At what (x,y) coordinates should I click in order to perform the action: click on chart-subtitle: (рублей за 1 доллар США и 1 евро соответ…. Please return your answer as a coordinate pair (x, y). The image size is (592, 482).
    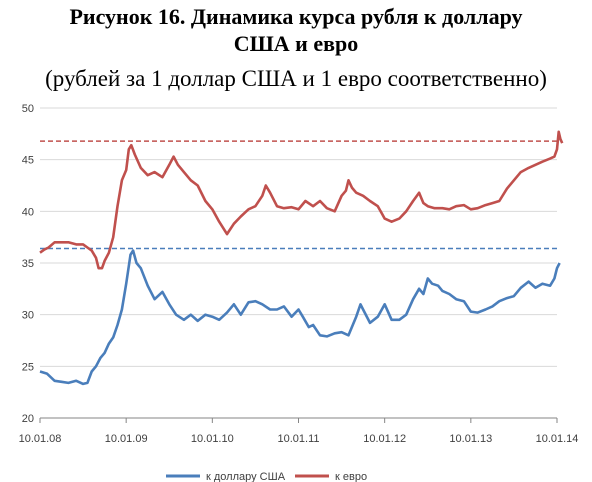
    Looking at the image, I should click on (296, 78).